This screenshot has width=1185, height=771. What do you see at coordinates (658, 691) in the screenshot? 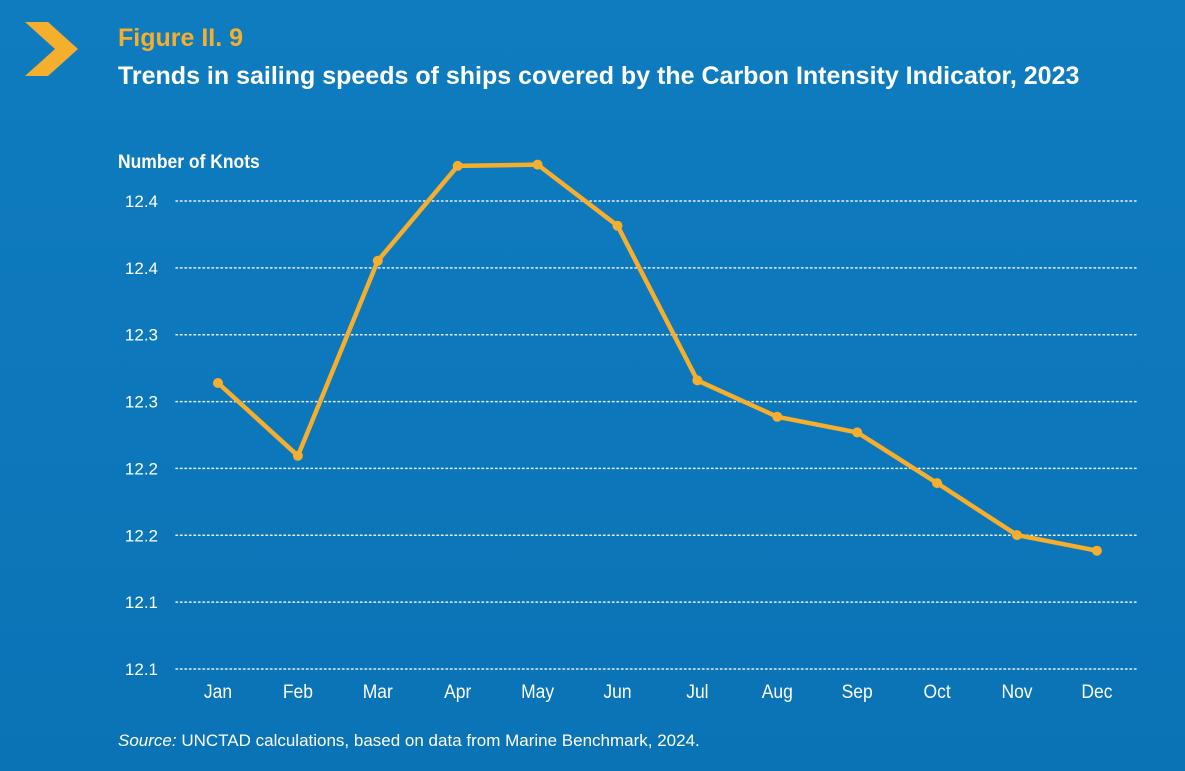
I see `x-axis-ticks: Jan Feb Mar Apr May Jun Jul Aug Sep Oct Nov Dec` at bounding box center [658, 691].